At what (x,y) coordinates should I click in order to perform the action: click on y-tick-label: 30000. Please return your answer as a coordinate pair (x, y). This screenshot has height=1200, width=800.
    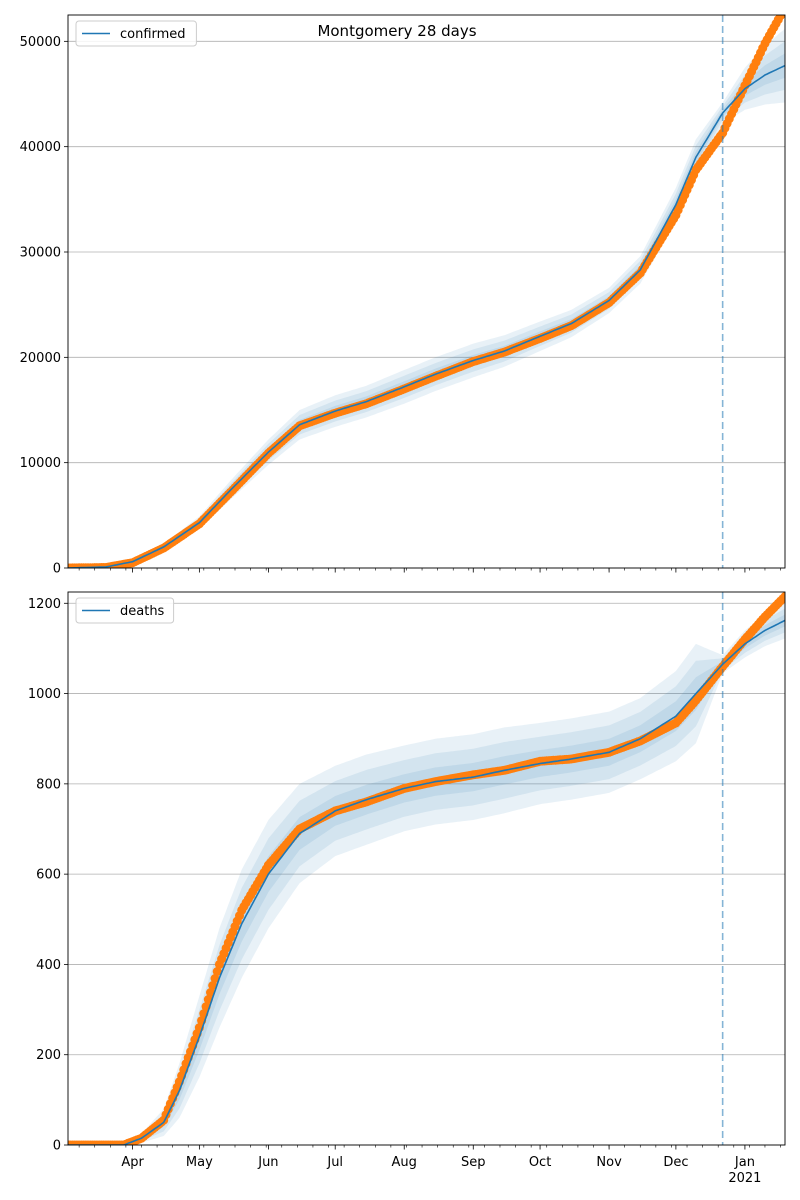
    Looking at the image, I should click on (40, 253).